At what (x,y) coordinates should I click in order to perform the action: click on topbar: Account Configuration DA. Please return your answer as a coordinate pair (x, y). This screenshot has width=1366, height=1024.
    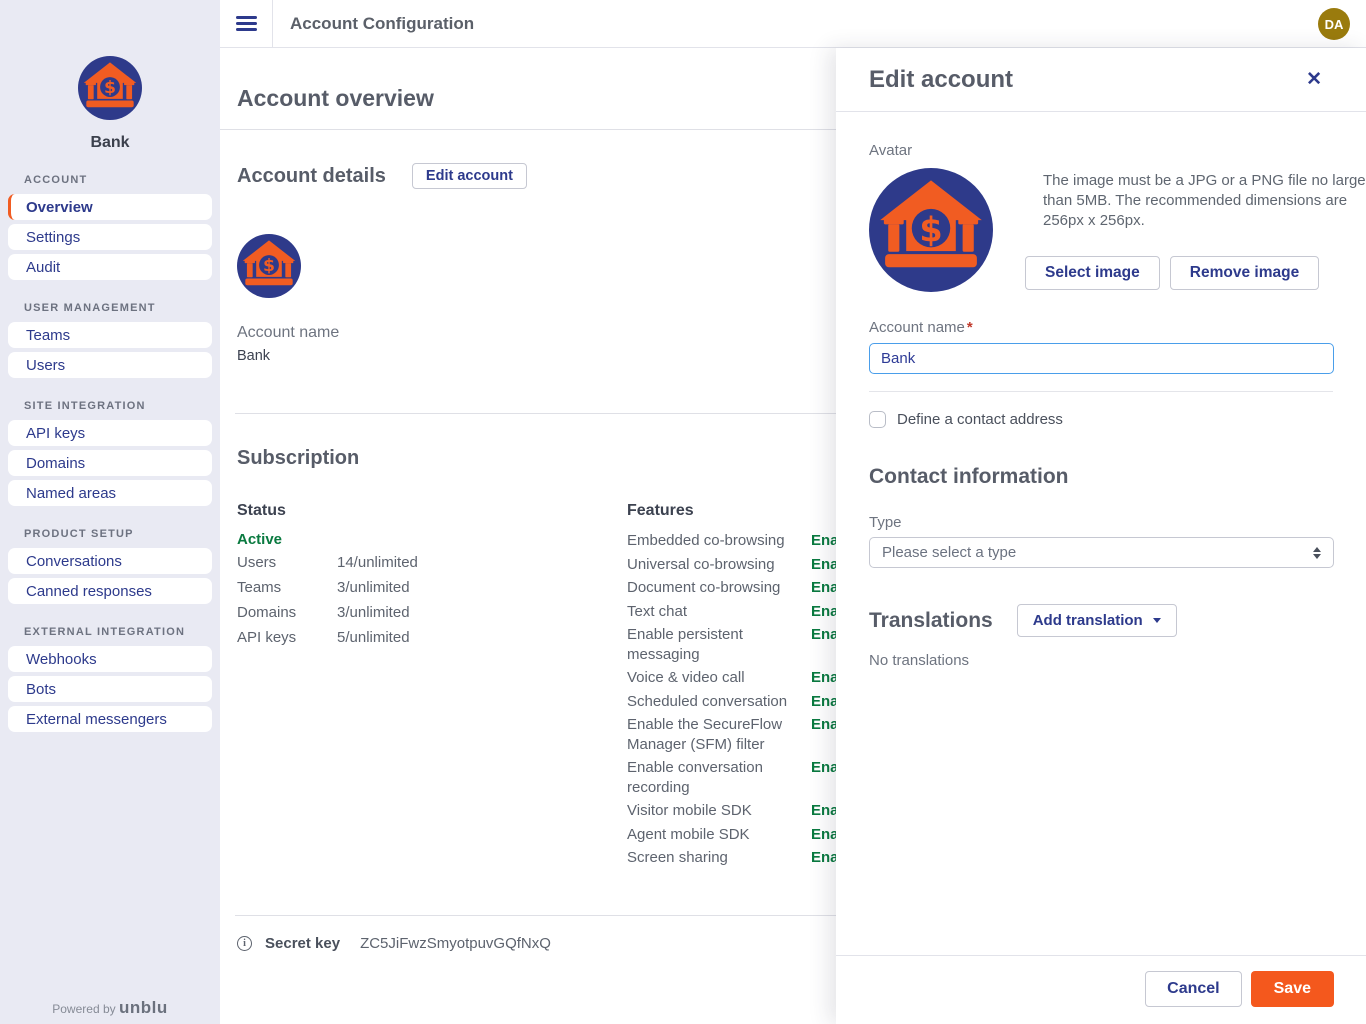
    Looking at the image, I should click on (793, 24).